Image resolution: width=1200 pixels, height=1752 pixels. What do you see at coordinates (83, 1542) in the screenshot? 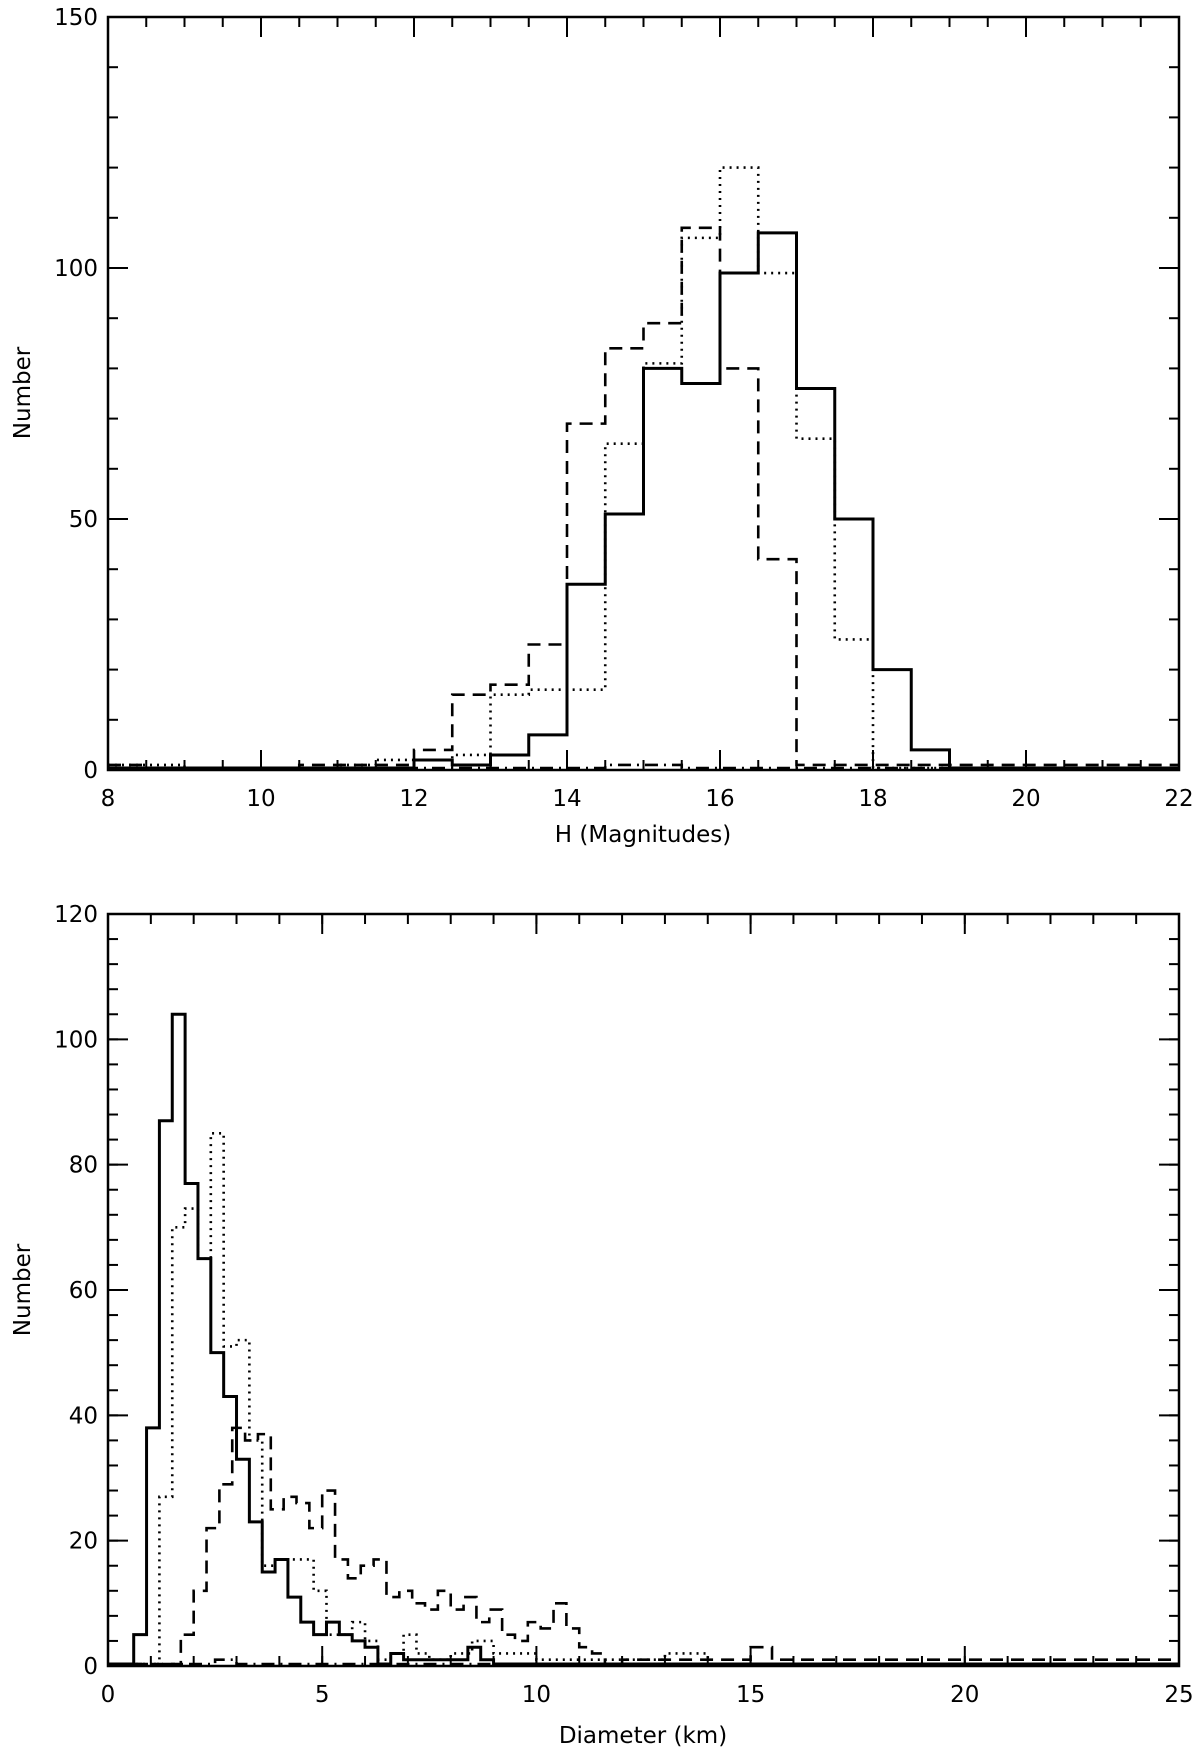
I see `y-tick-label: 20` at bounding box center [83, 1542].